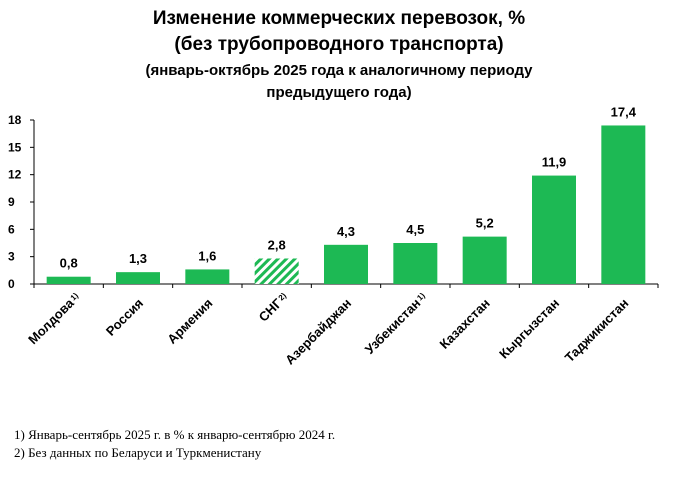 Image resolution: width=678 pixels, height=489 pixels. Describe the element at coordinates (283, 297) in the screenshot. I see `category-footnote-mark: 2)` at that location.